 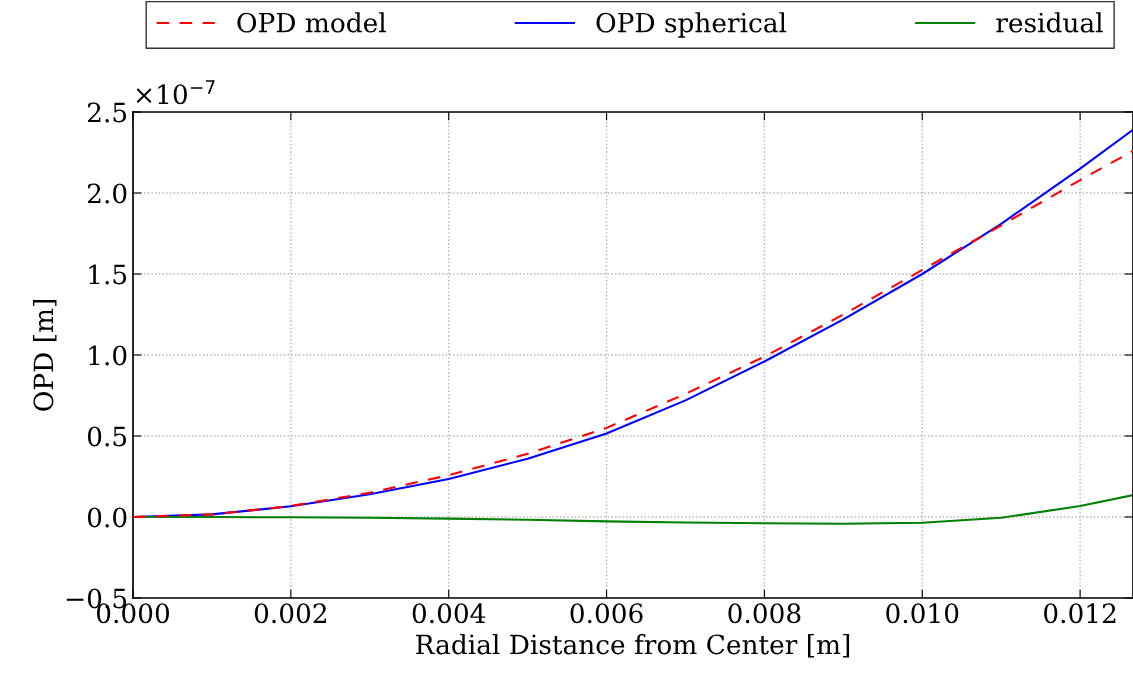 What do you see at coordinates (108, 274) in the screenshot?
I see `y-tick-label: 1.5` at bounding box center [108, 274].